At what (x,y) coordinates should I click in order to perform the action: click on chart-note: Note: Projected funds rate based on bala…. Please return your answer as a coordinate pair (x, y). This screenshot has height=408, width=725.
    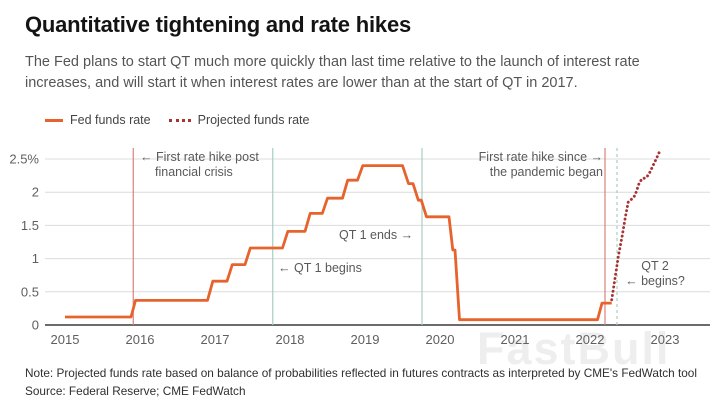
    Looking at the image, I should click on (361, 373).